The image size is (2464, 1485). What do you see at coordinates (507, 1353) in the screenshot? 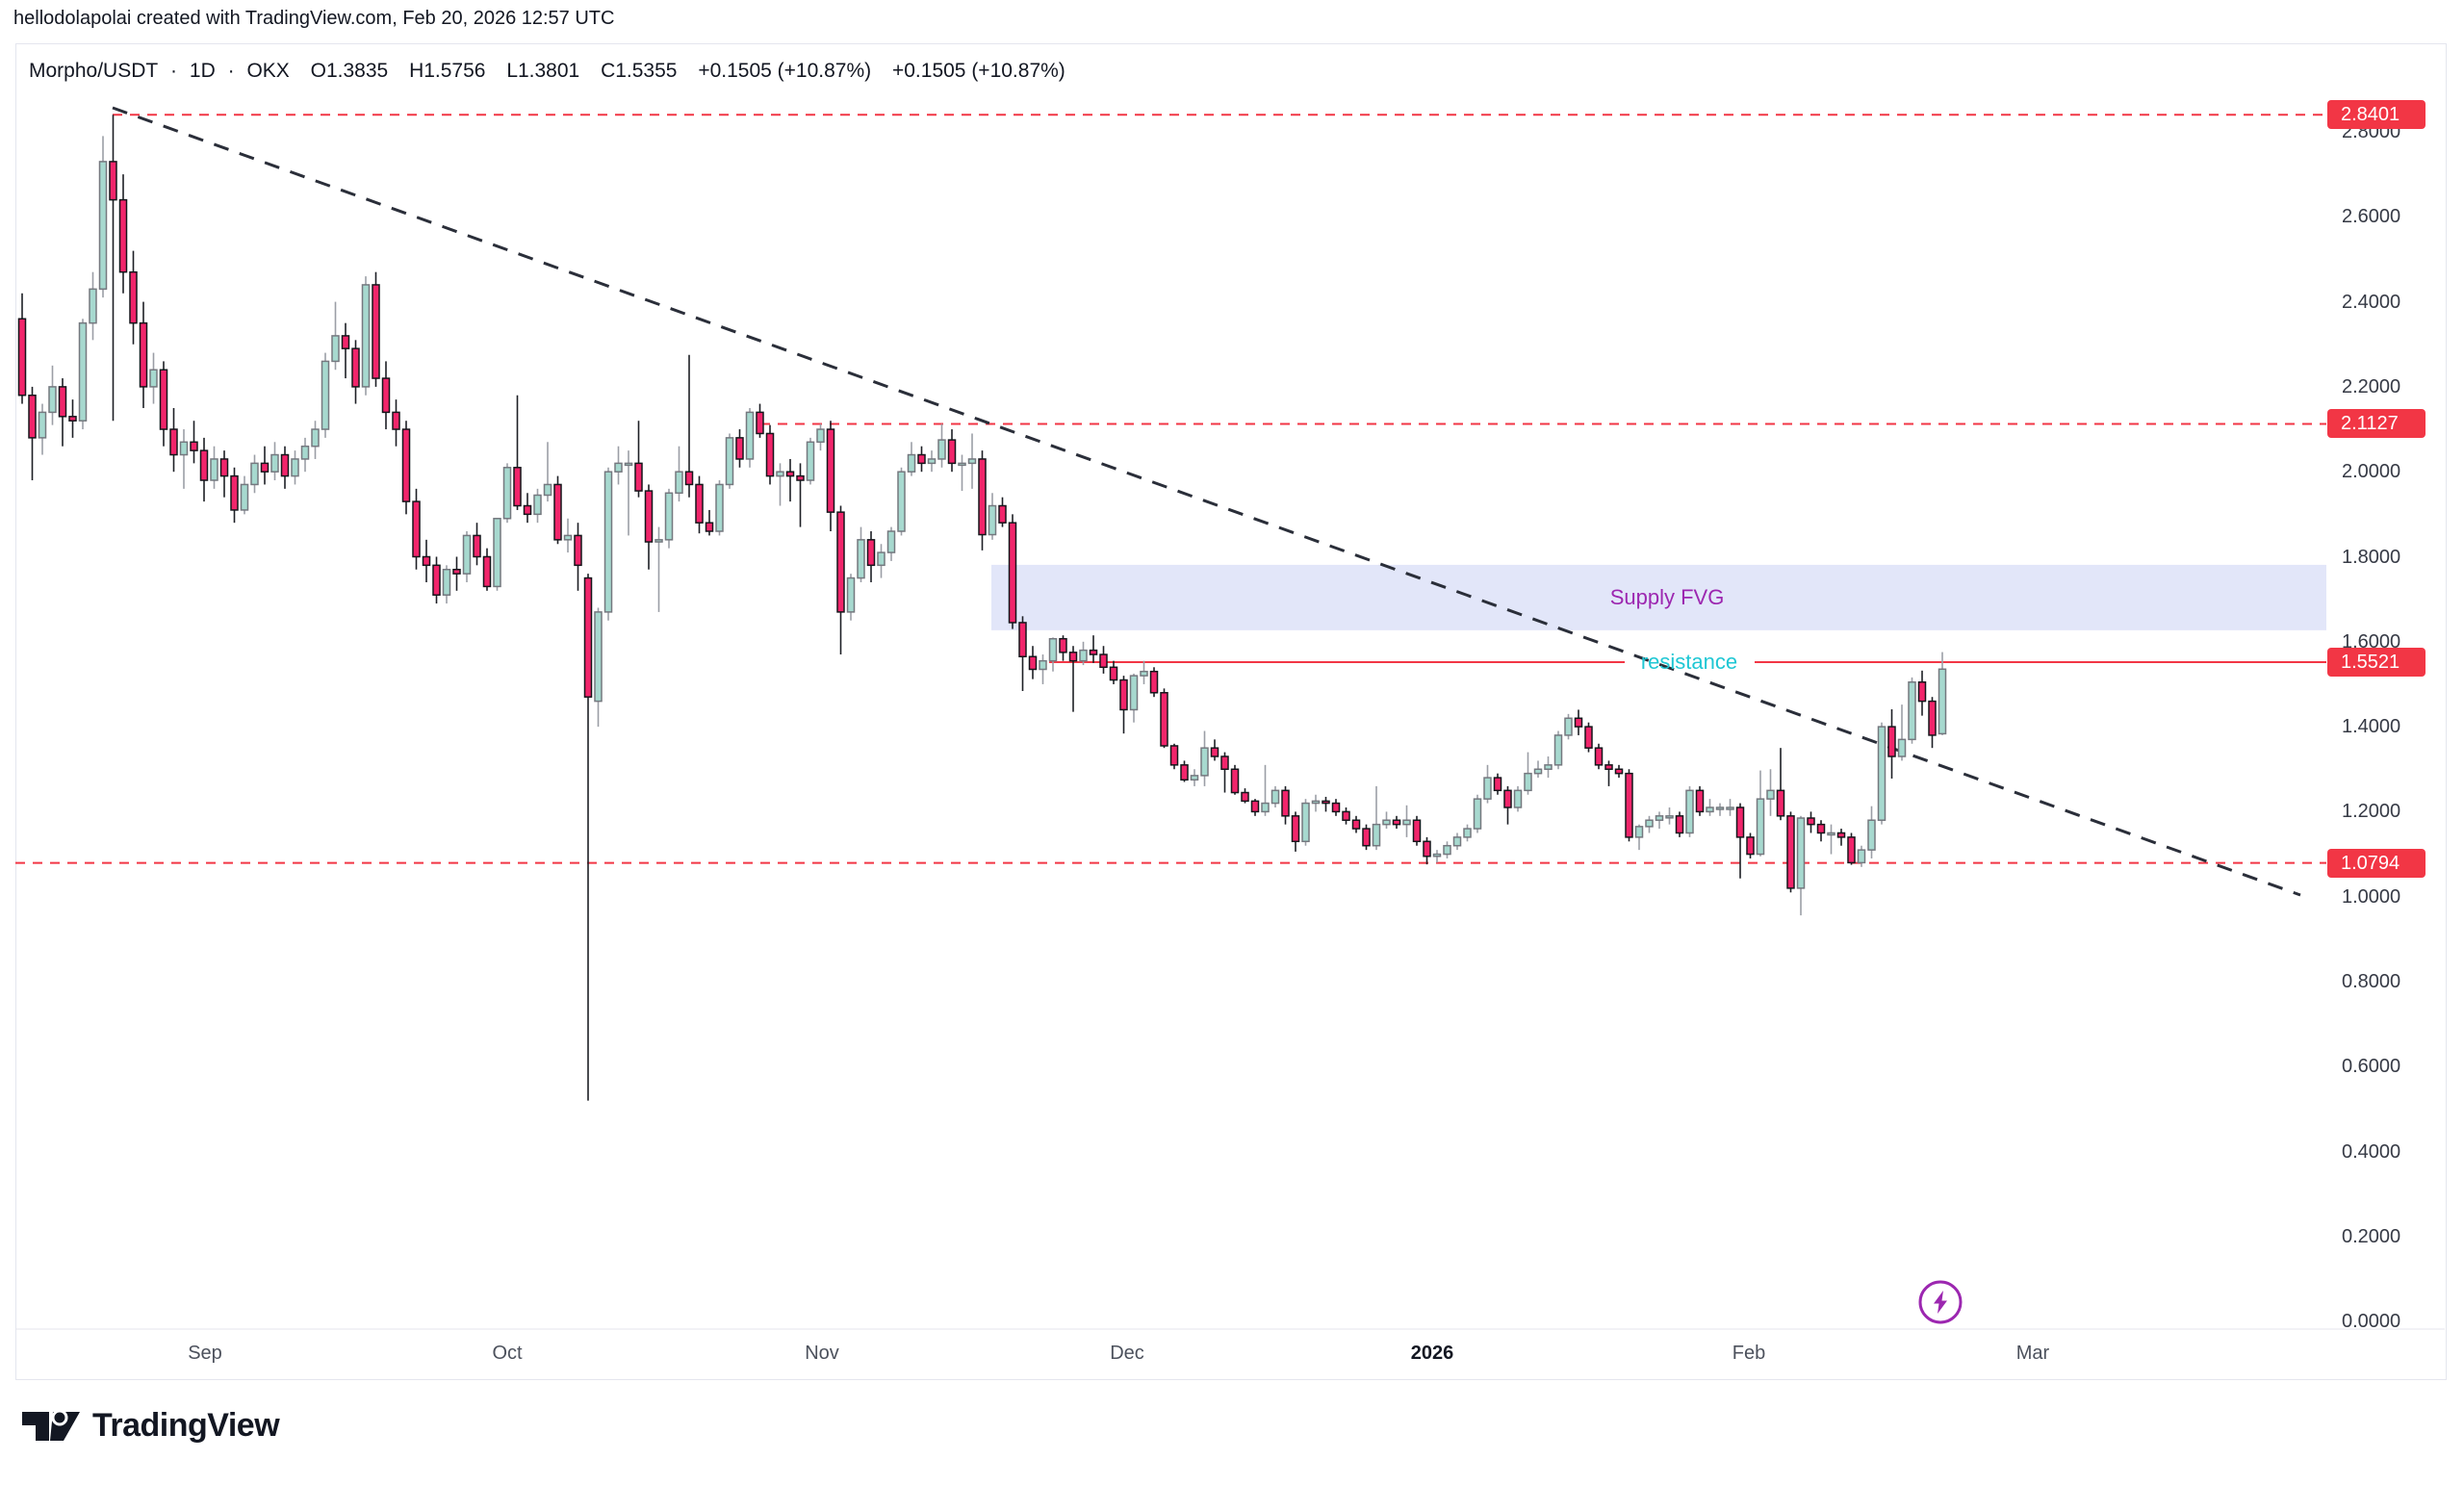
I see `time-axis-tick-Oct: Oct` at bounding box center [507, 1353].